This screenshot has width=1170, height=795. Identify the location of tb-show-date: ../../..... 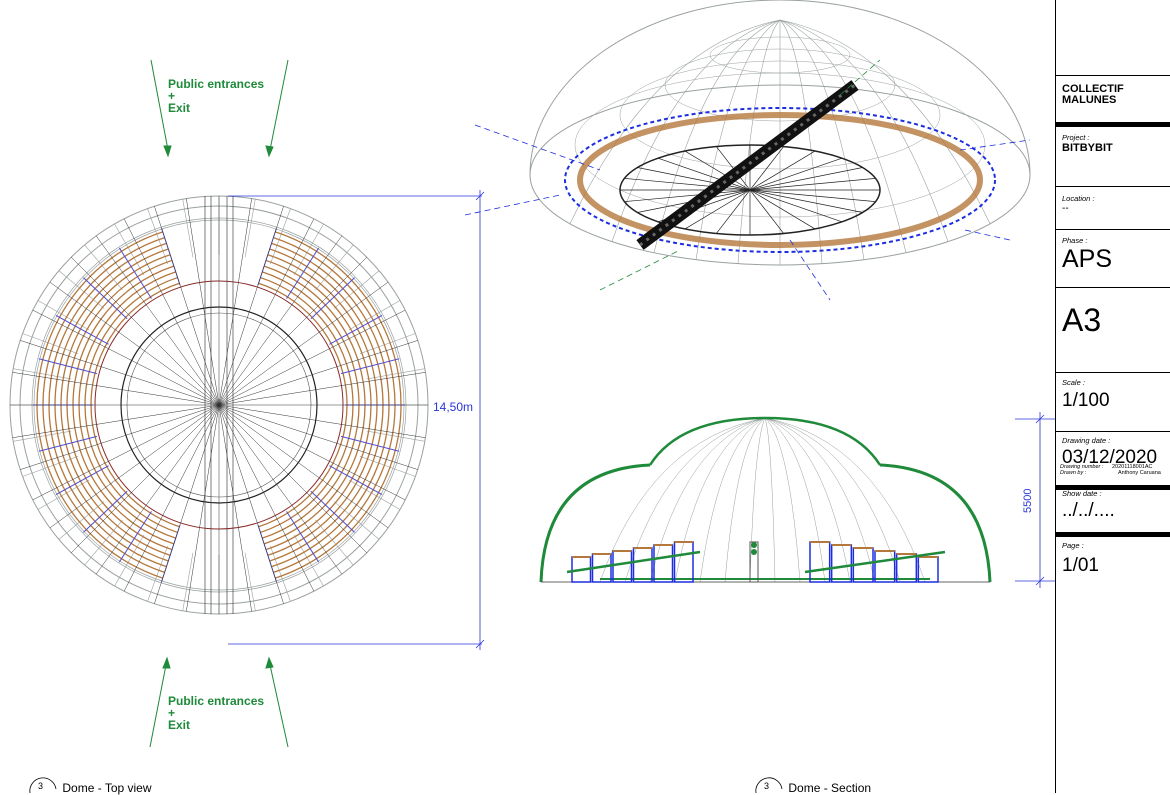
(1088, 510).